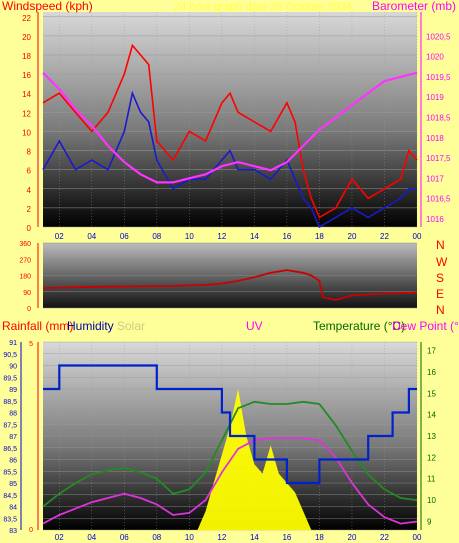 This screenshot has height=543, width=459. Describe the element at coordinates (29, 228) in the screenshot. I see `windspeed-tick-label: 0` at that location.